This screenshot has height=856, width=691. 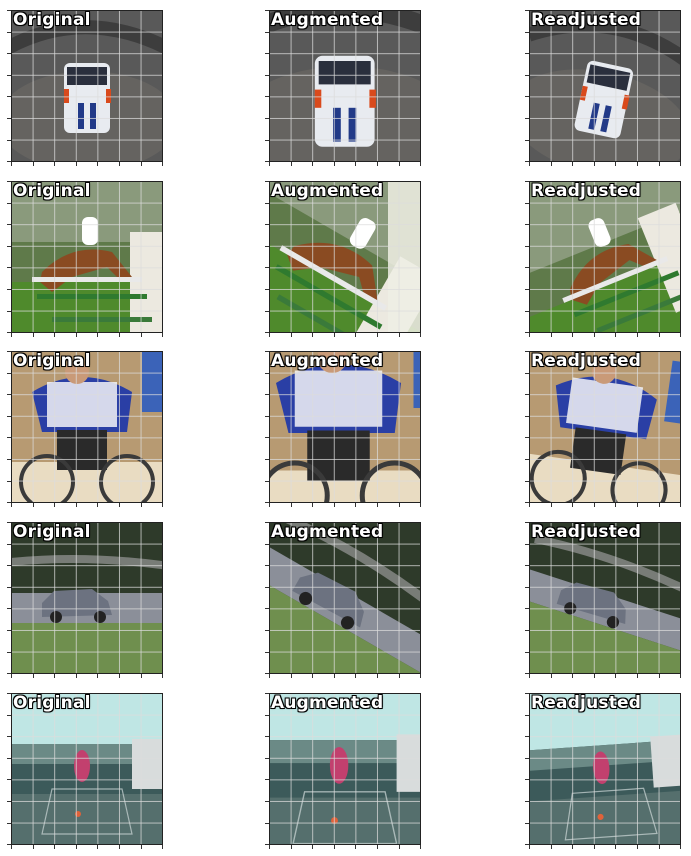 I want to click on panel-augmented-1: Augmented, so click(x=345, y=86).